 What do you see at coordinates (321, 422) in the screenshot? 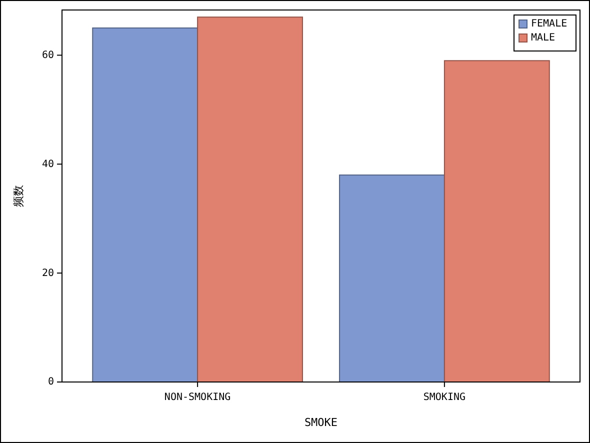
I see `x-axis-title: SMOKE` at bounding box center [321, 422].